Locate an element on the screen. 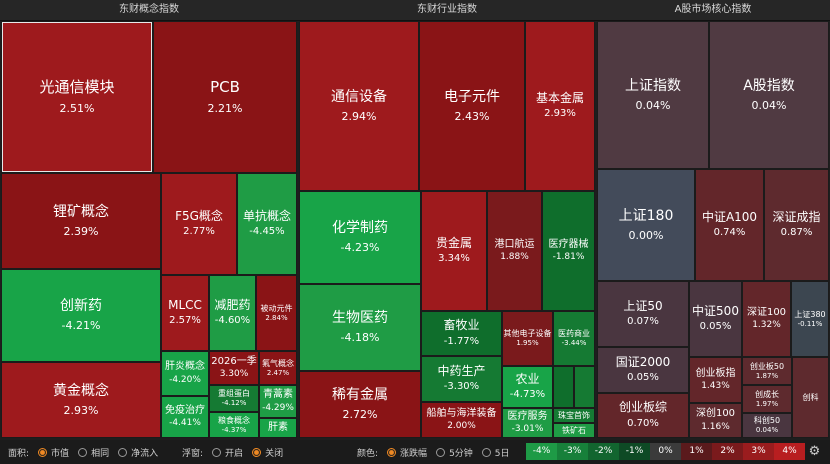 The height and width of the screenshot is (464, 830). heatmap-tile-concept-2: PCB 2.21% is located at coordinates (225, 97).